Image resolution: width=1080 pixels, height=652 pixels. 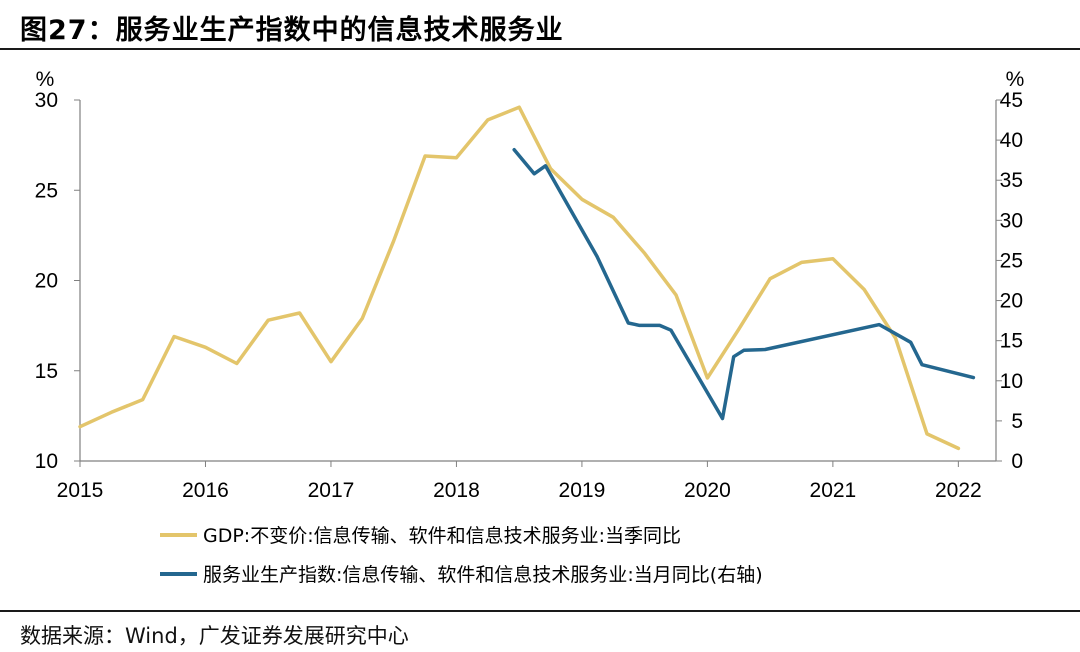 I want to click on x-tick-label: 2017, so click(x=331, y=490).